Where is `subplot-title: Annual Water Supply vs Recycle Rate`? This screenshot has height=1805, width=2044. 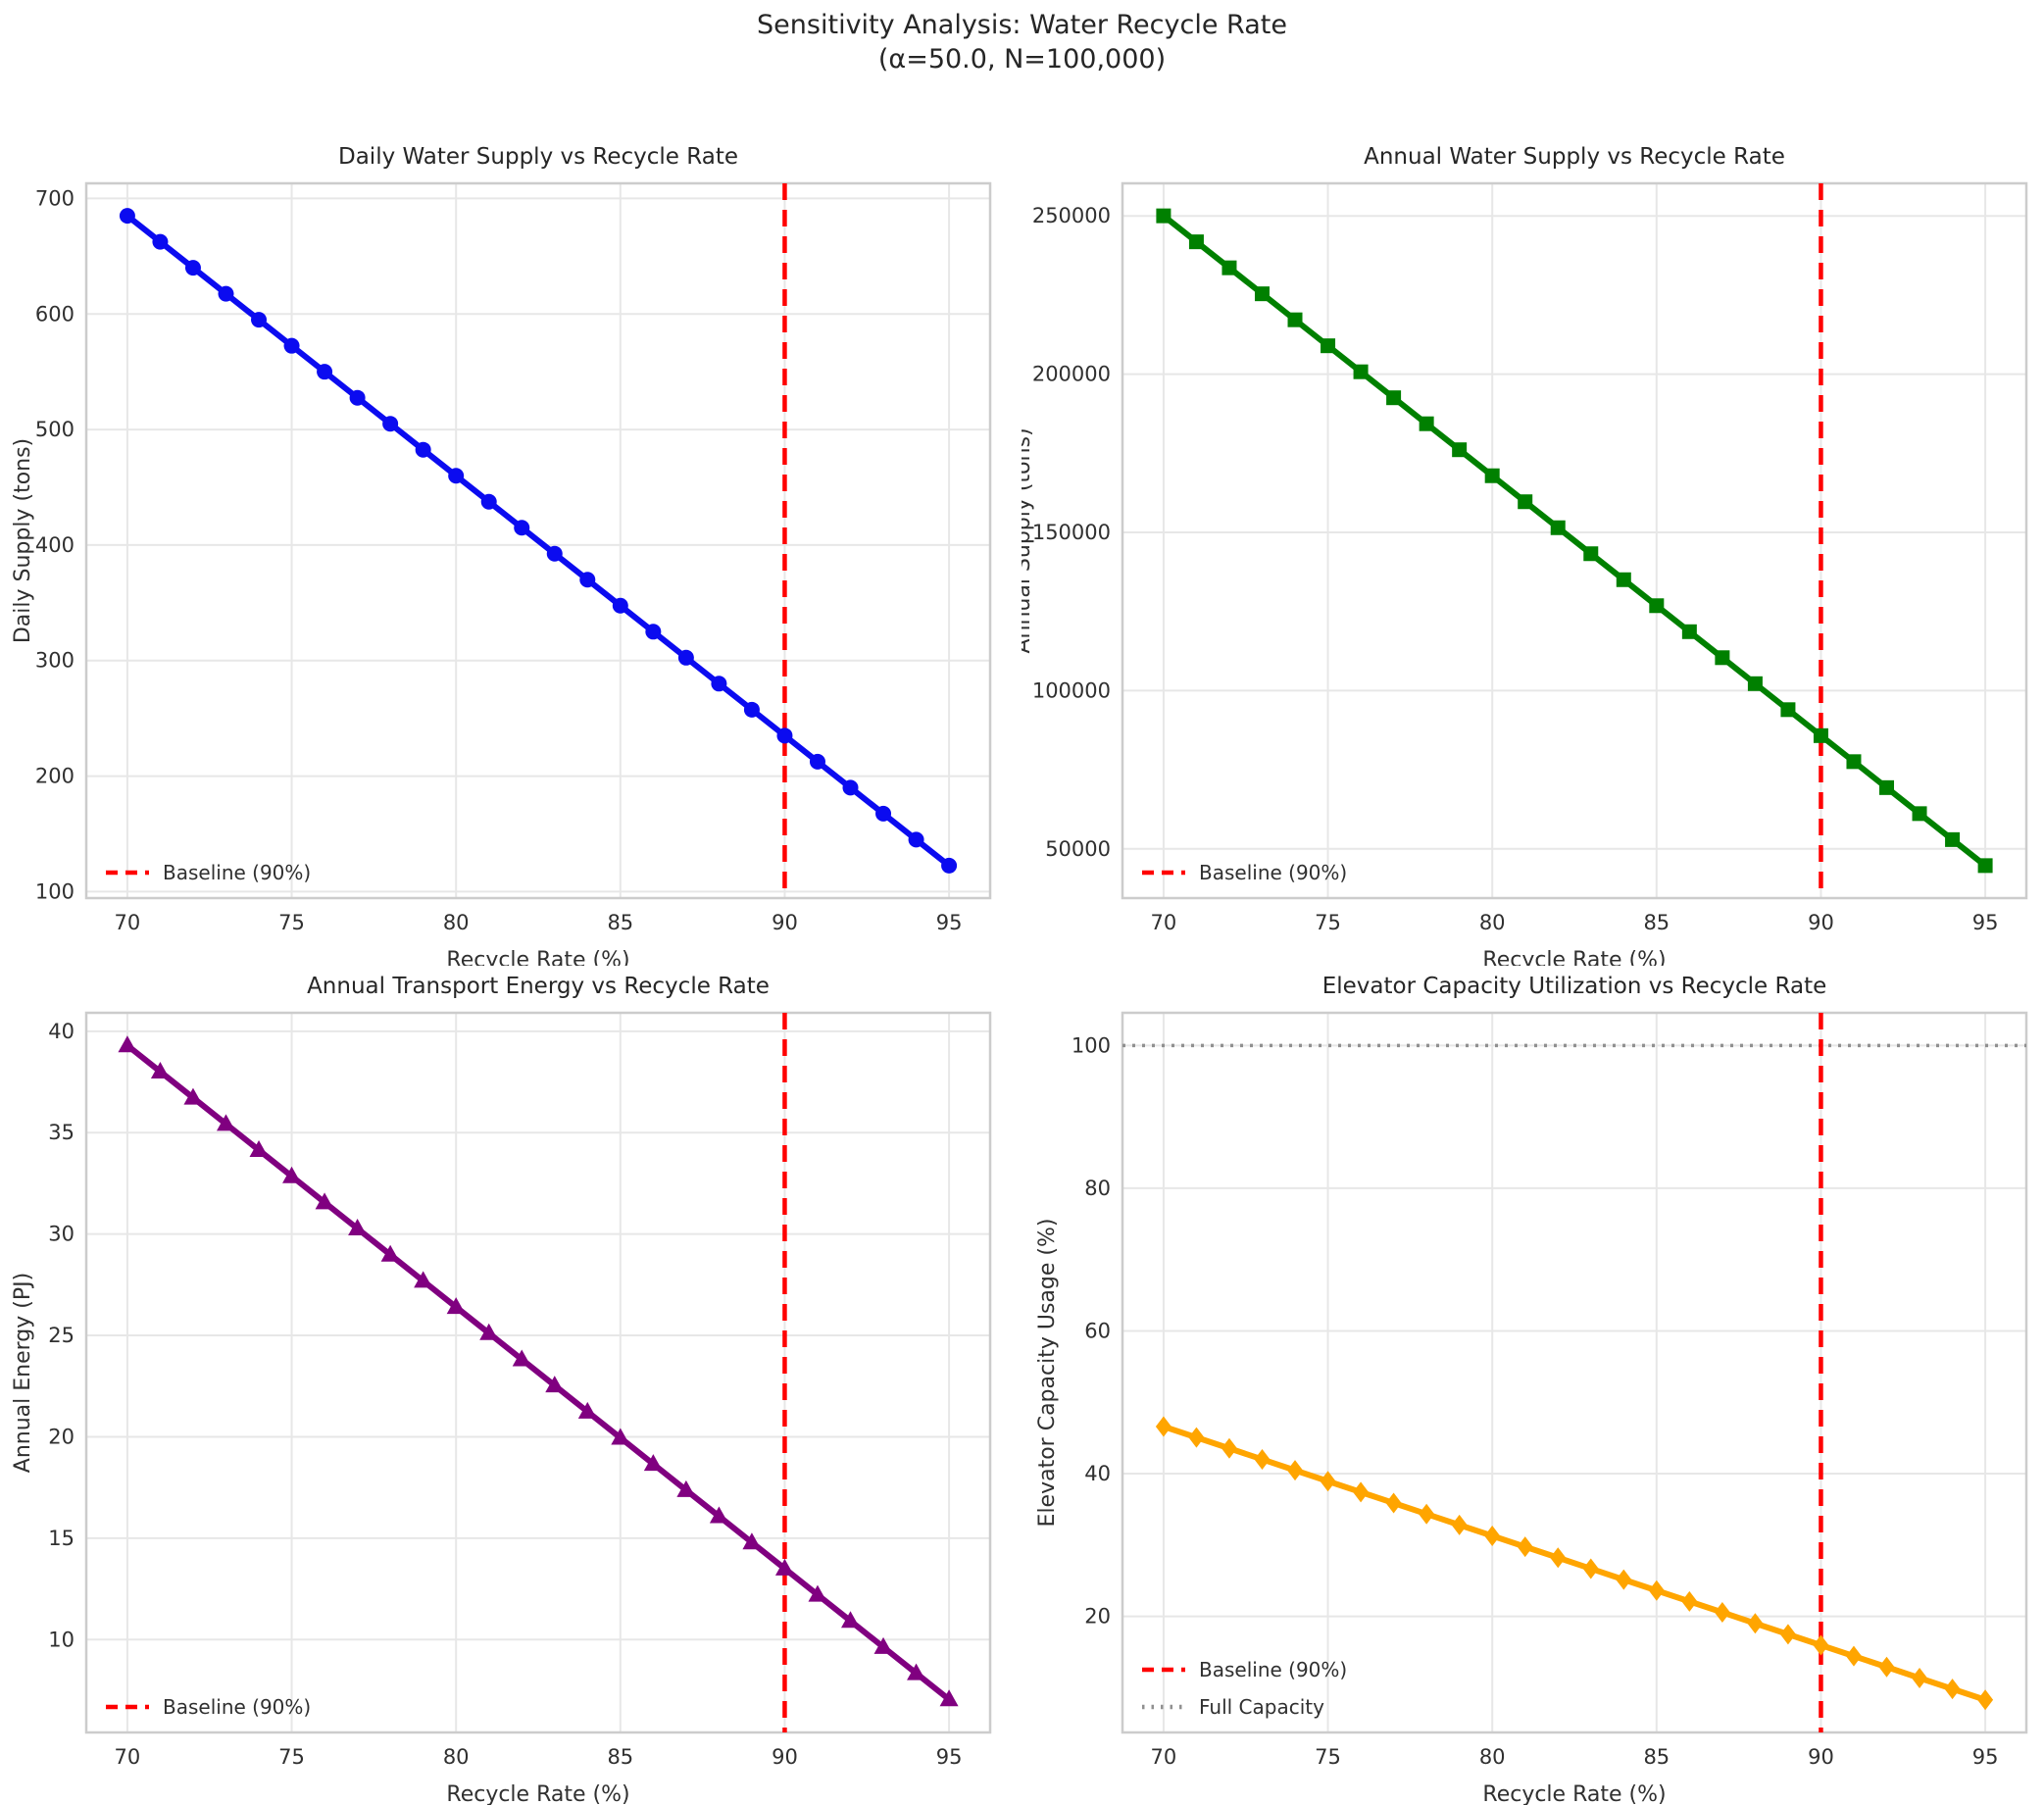 subplot-title: Annual Water Supply vs Recycle Rate is located at coordinates (1574, 157).